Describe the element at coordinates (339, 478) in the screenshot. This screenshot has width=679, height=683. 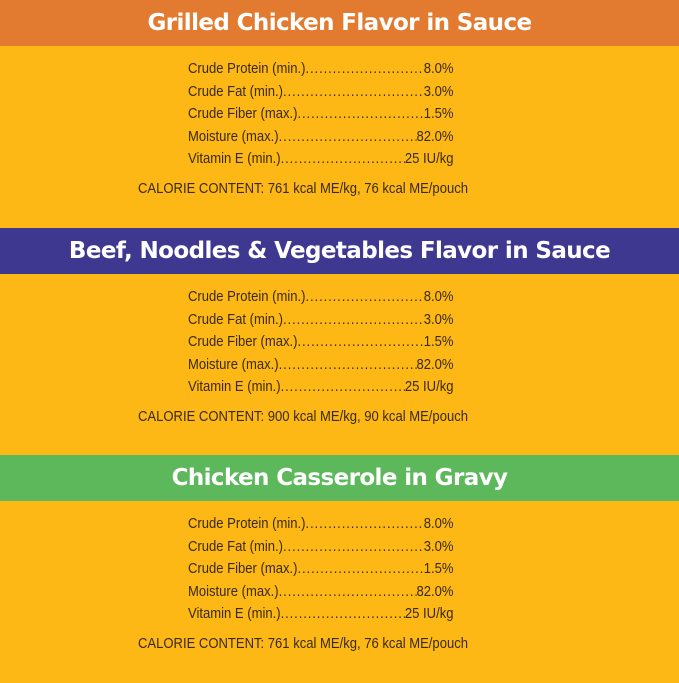
I see `flavor-title: Chicken Casserole in Gravy` at that location.